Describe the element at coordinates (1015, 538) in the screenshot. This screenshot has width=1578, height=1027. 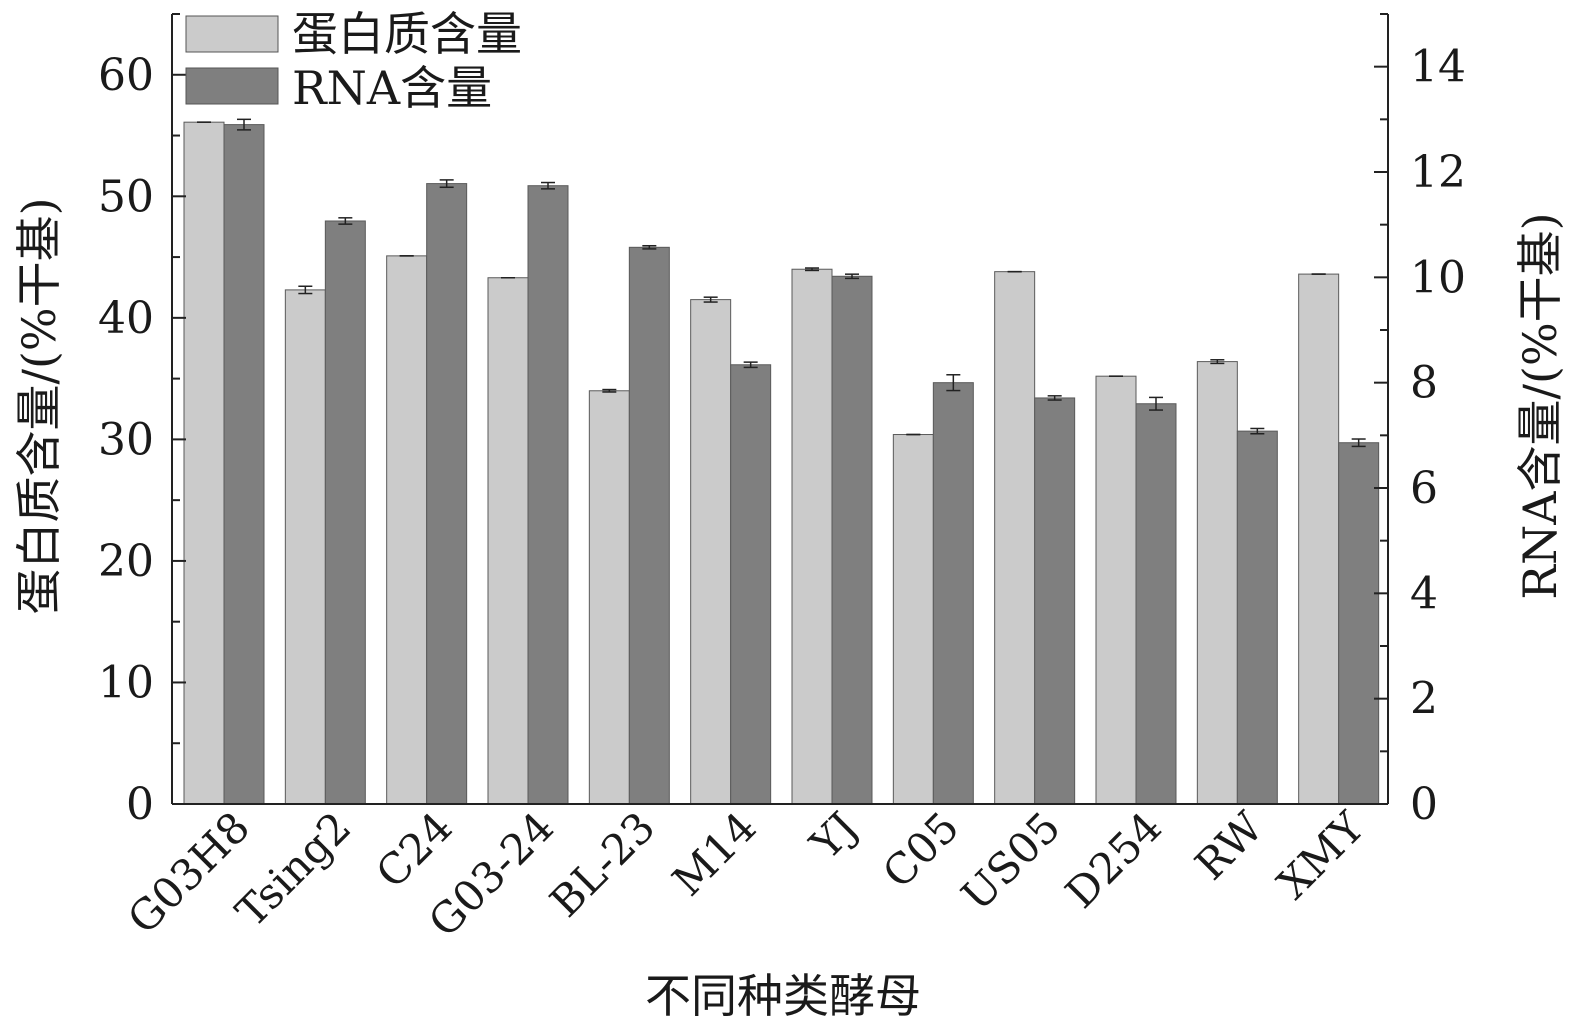
I see `bar-protein-US05` at that location.